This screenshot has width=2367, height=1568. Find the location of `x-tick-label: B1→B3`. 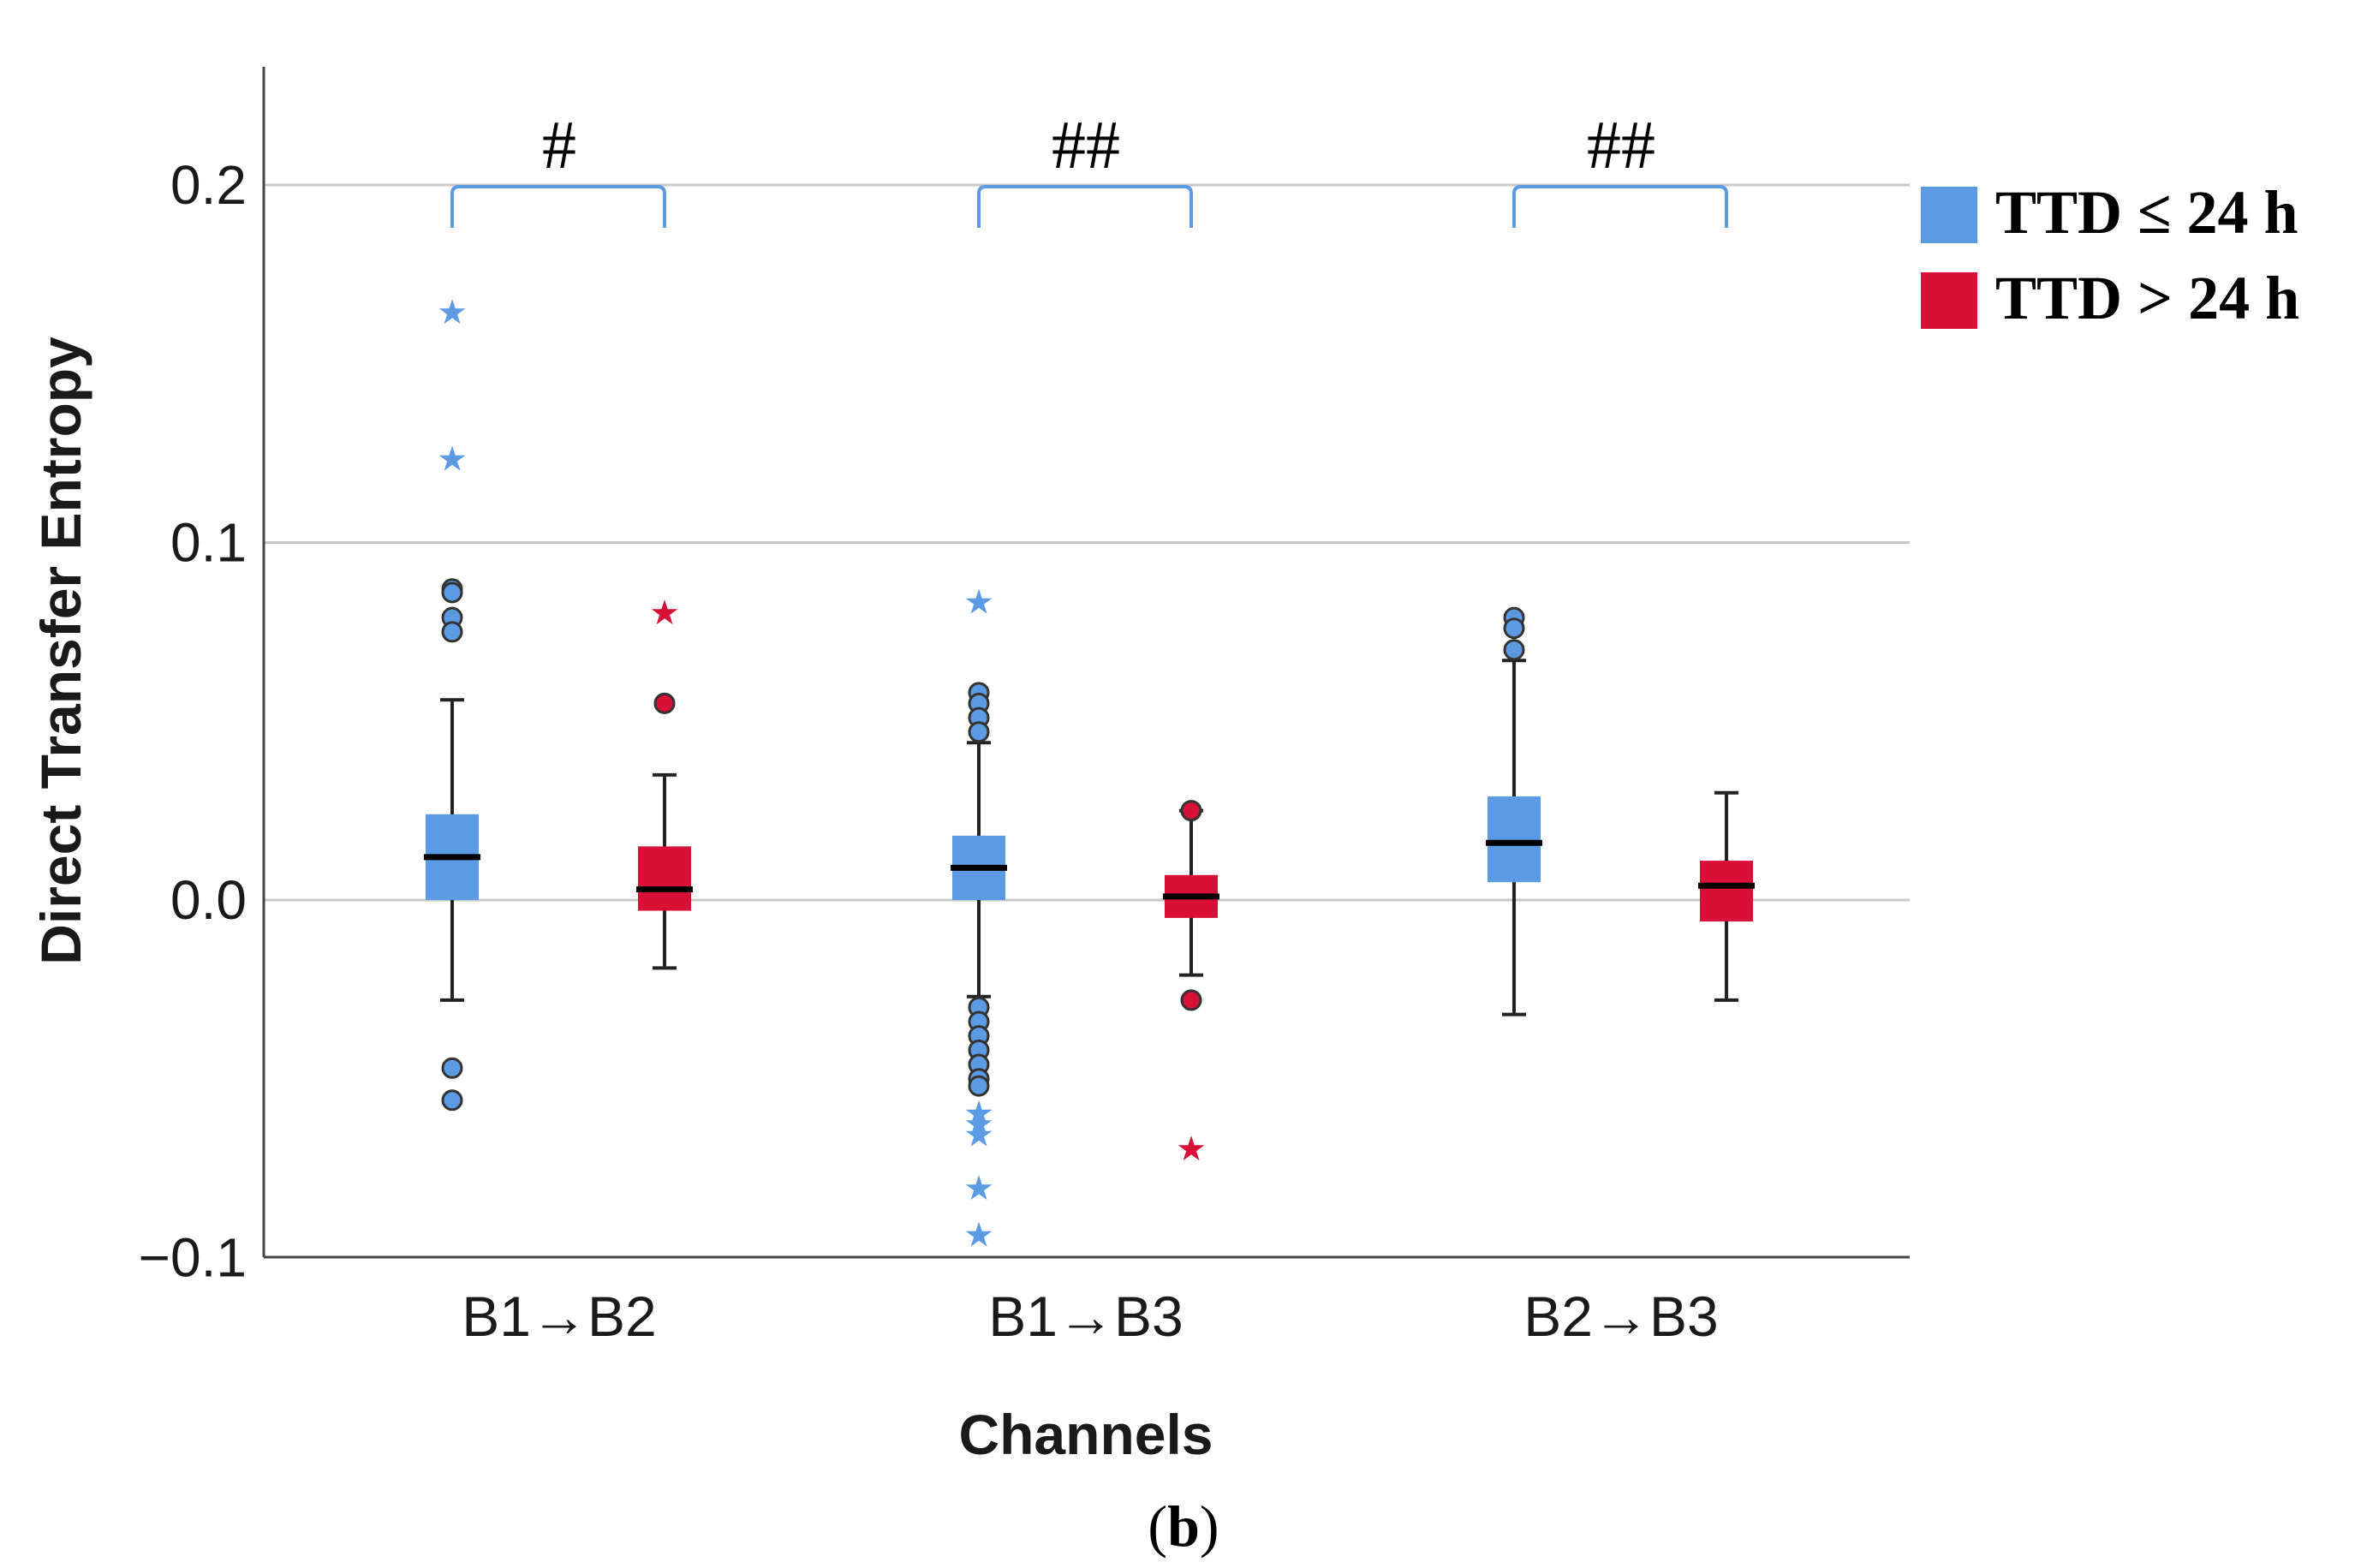

x-tick-label: B1→B3 is located at coordinates (1086, 1316).